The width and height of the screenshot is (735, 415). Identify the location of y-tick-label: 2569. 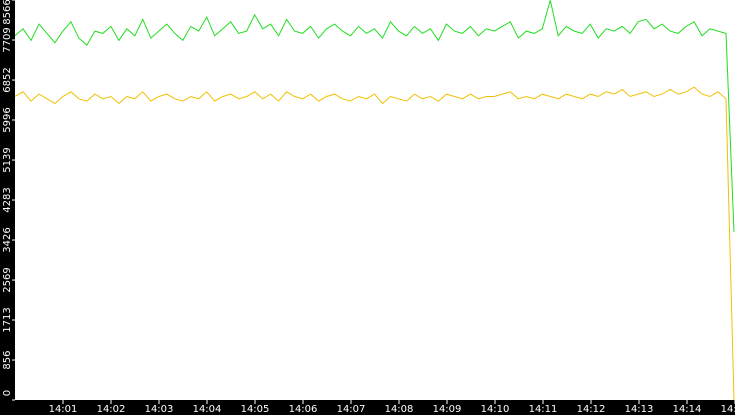
(7, 279).